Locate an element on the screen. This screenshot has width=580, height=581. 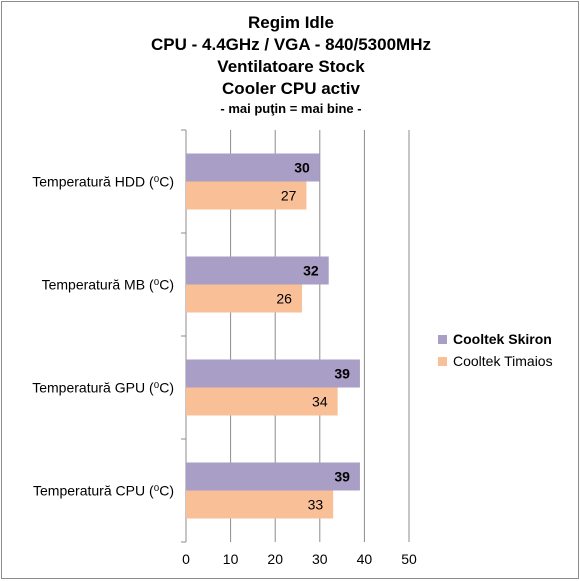
title-line-3: Ventilatoare Stock is located at coordinates (291, 66).